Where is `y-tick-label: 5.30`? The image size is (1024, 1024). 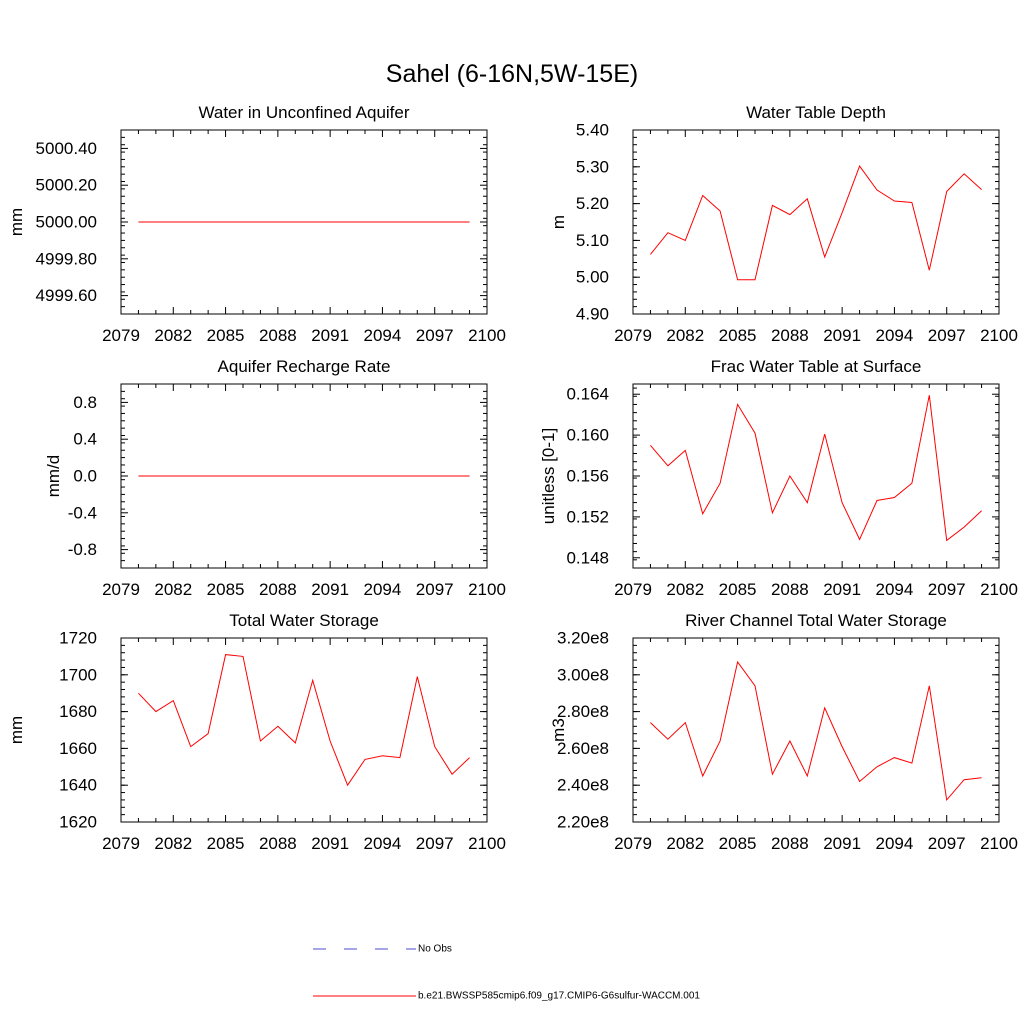
y-tick-label: 5.30 is located at coordinates (592, 166).